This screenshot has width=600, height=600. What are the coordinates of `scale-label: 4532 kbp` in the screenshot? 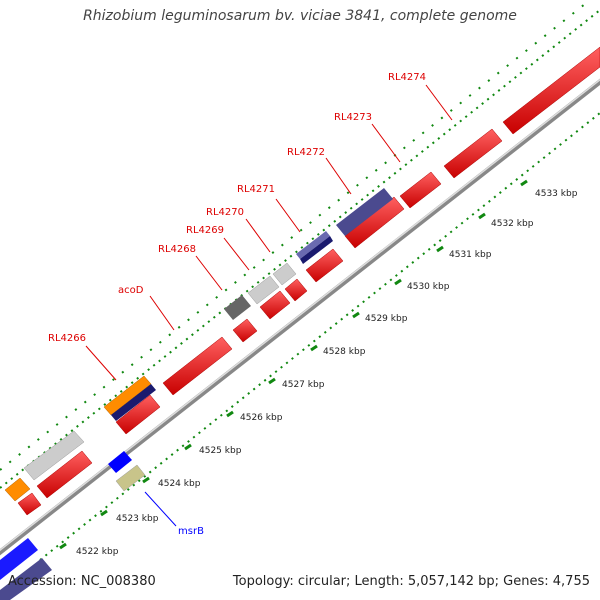 It's located at (512, 224).